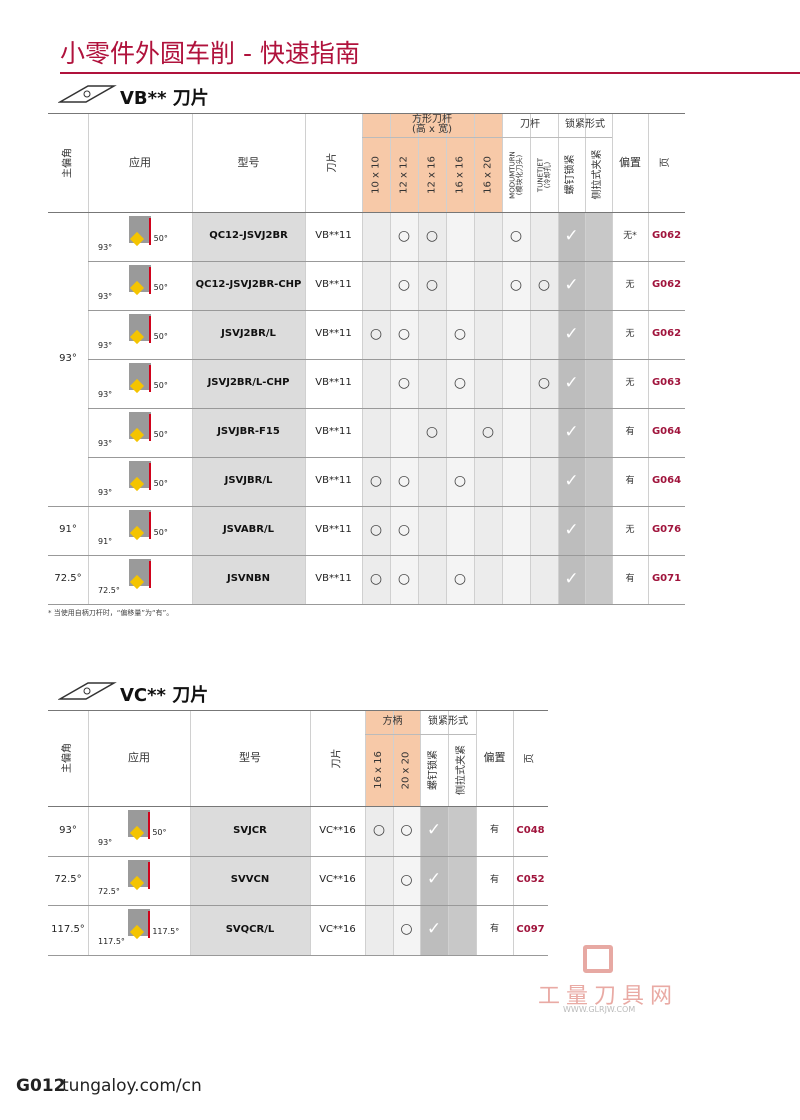 The height and width of the screenshot is (1120, 800). What do you see at coordinates (598, 959) in the screenshot?
I see `watermark-logo` at bounding box center [598, 959].